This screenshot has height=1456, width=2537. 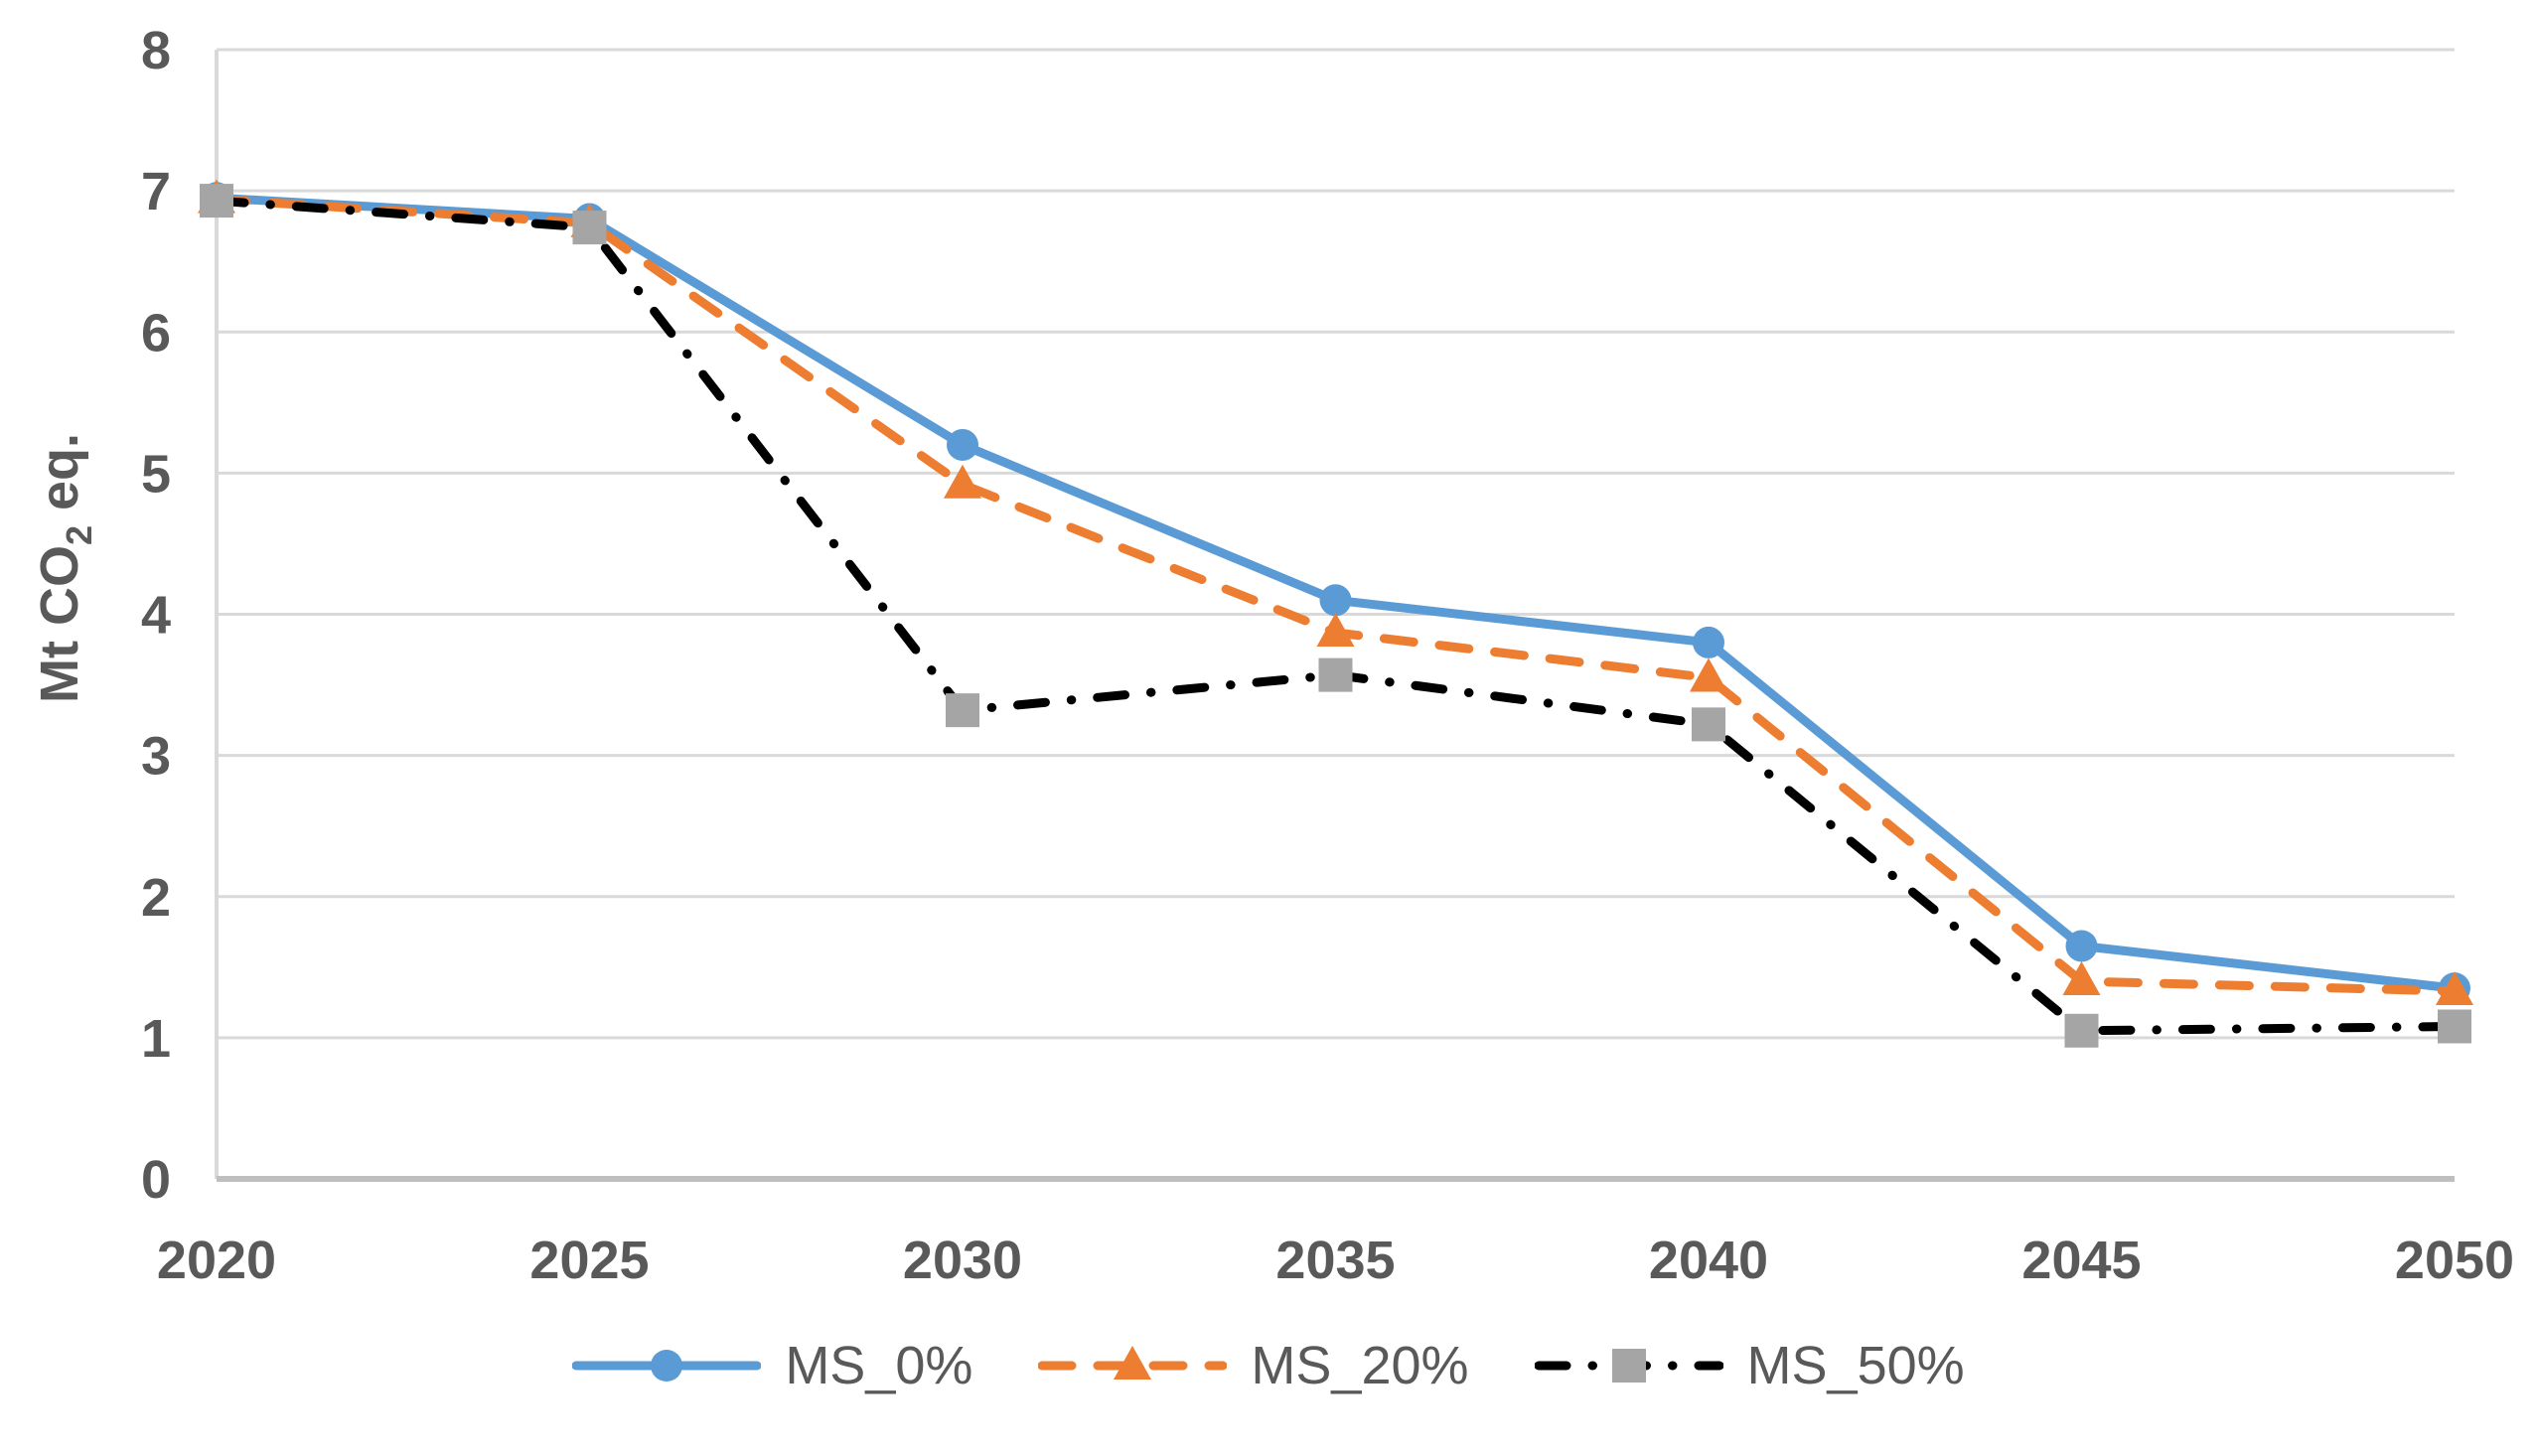 I want to click on legend-key-triangle-icon, so click(x=1133, y=1363).